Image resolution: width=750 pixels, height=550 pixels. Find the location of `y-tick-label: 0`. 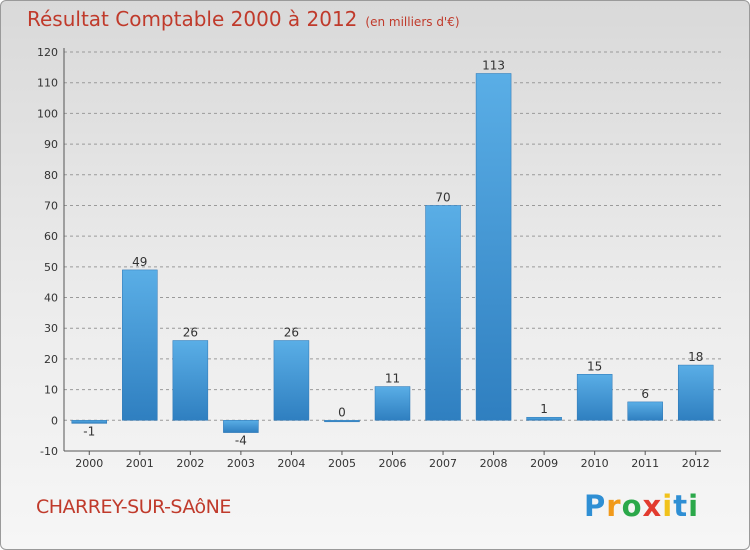

y-tick-label: 0 is located at coordinates (54, 420).